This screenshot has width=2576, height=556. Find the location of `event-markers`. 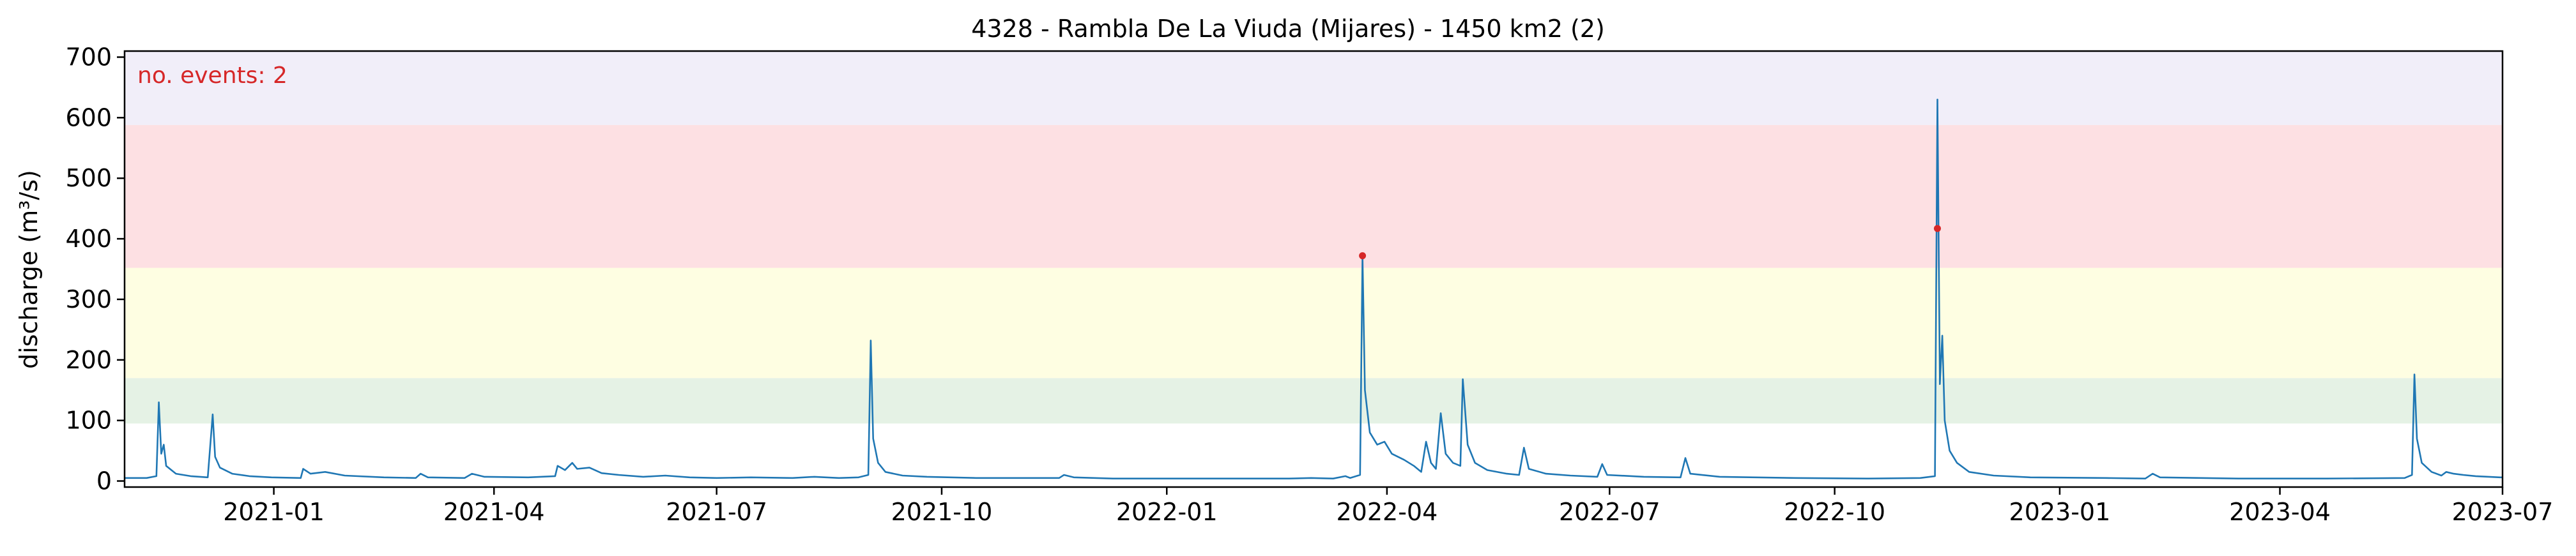

event-markers is located at coordinates (1650, 242).